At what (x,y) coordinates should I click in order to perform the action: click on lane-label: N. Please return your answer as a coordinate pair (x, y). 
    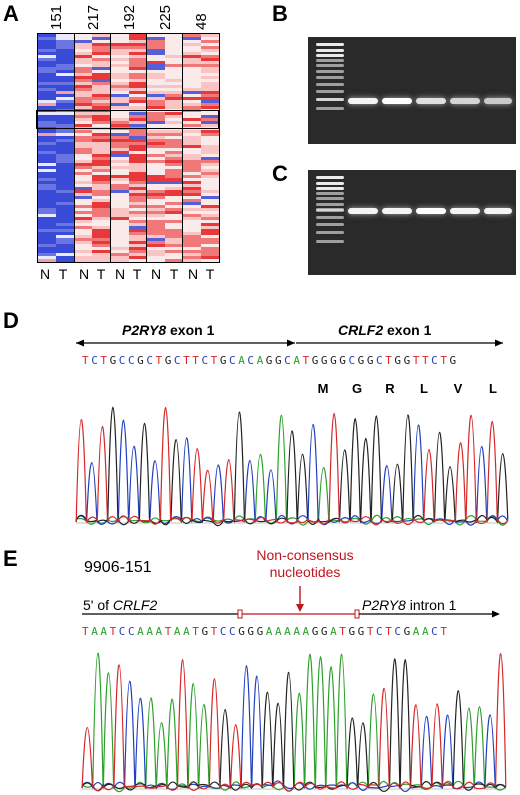
    Looking at the image, I should click on (120, 274).